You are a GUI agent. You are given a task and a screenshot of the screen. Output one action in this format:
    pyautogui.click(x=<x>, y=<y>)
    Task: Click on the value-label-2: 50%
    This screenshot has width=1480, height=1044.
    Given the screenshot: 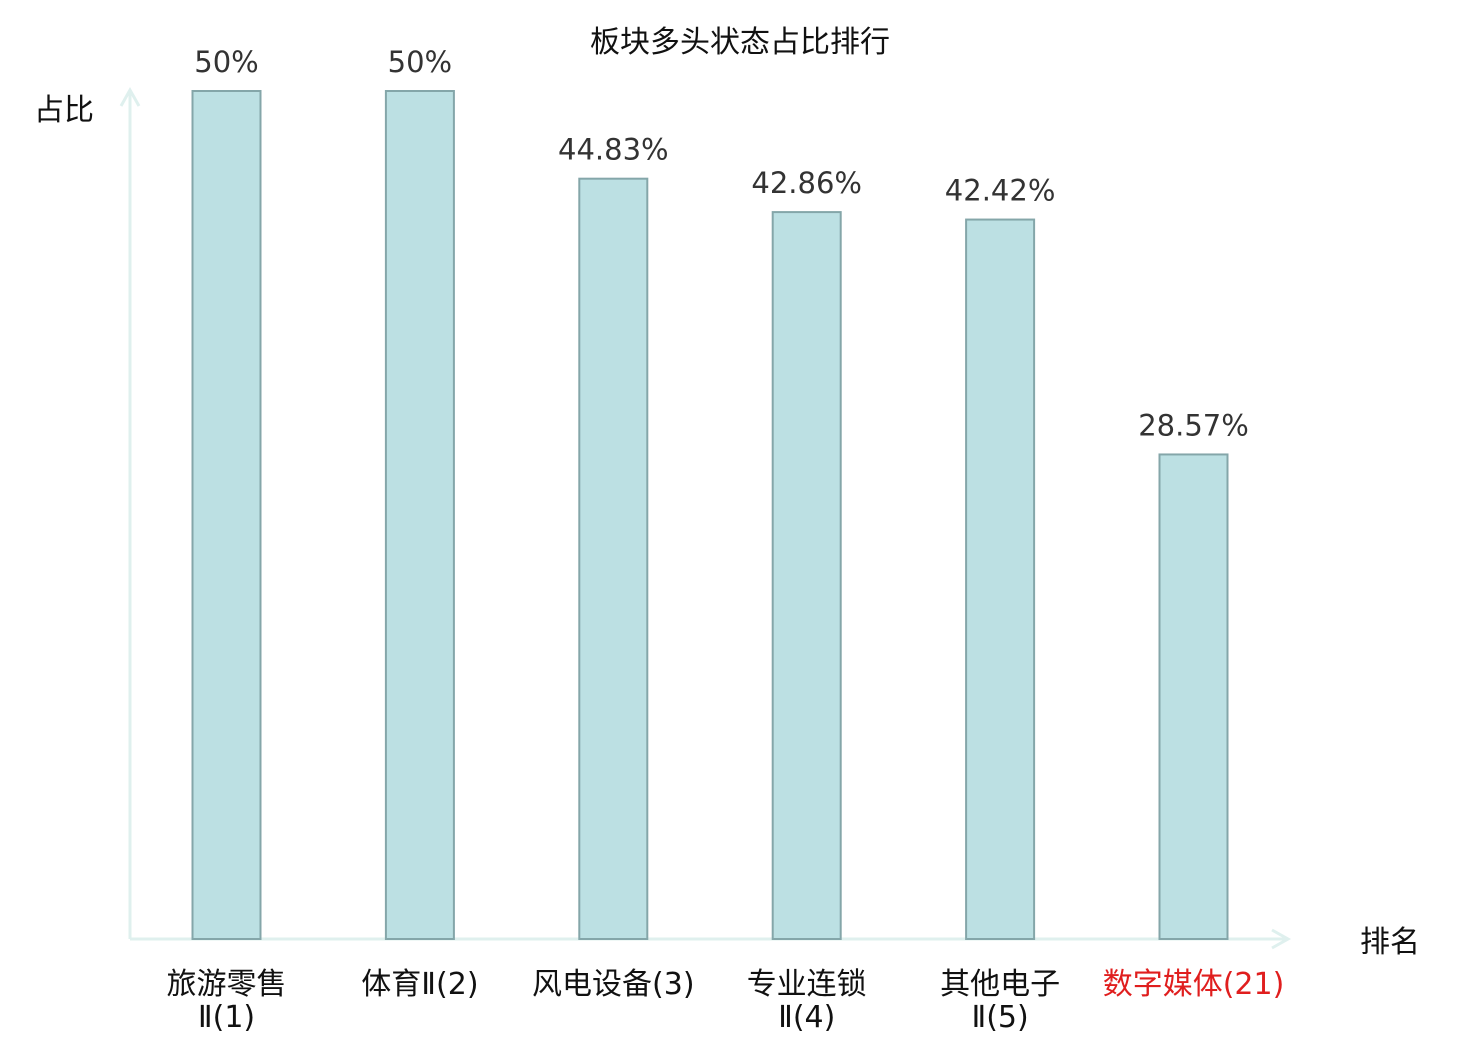 What is the action you would take?
    pyautogui.click(x=420, y=62)
    